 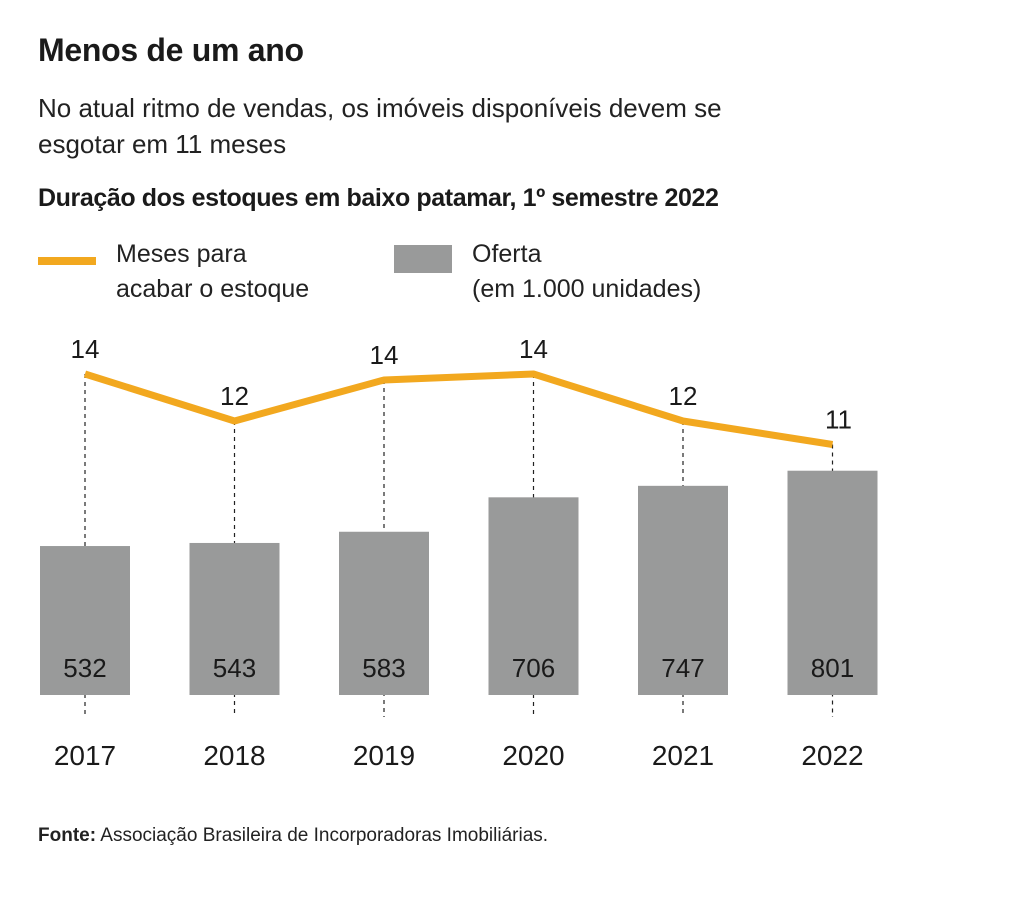 I want to click on bar-2020, so click(x=533, y=596).